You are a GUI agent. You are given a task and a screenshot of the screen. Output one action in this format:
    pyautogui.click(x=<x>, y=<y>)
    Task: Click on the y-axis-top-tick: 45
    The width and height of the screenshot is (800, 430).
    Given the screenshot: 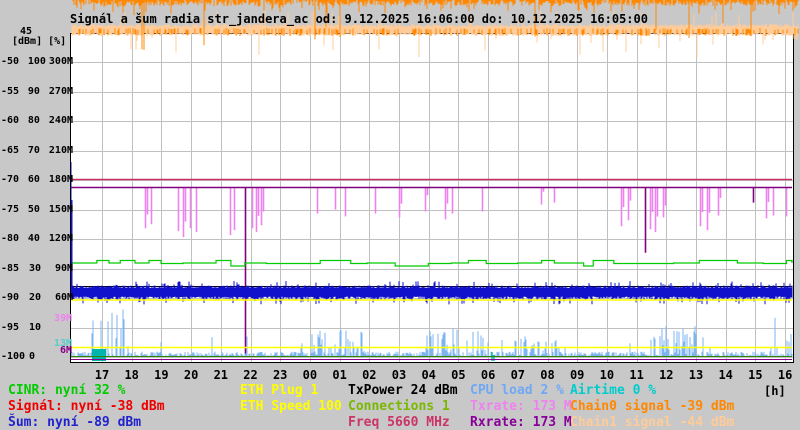 What is the action you would take?
    pyautogui.click(x=26, y=31)
    